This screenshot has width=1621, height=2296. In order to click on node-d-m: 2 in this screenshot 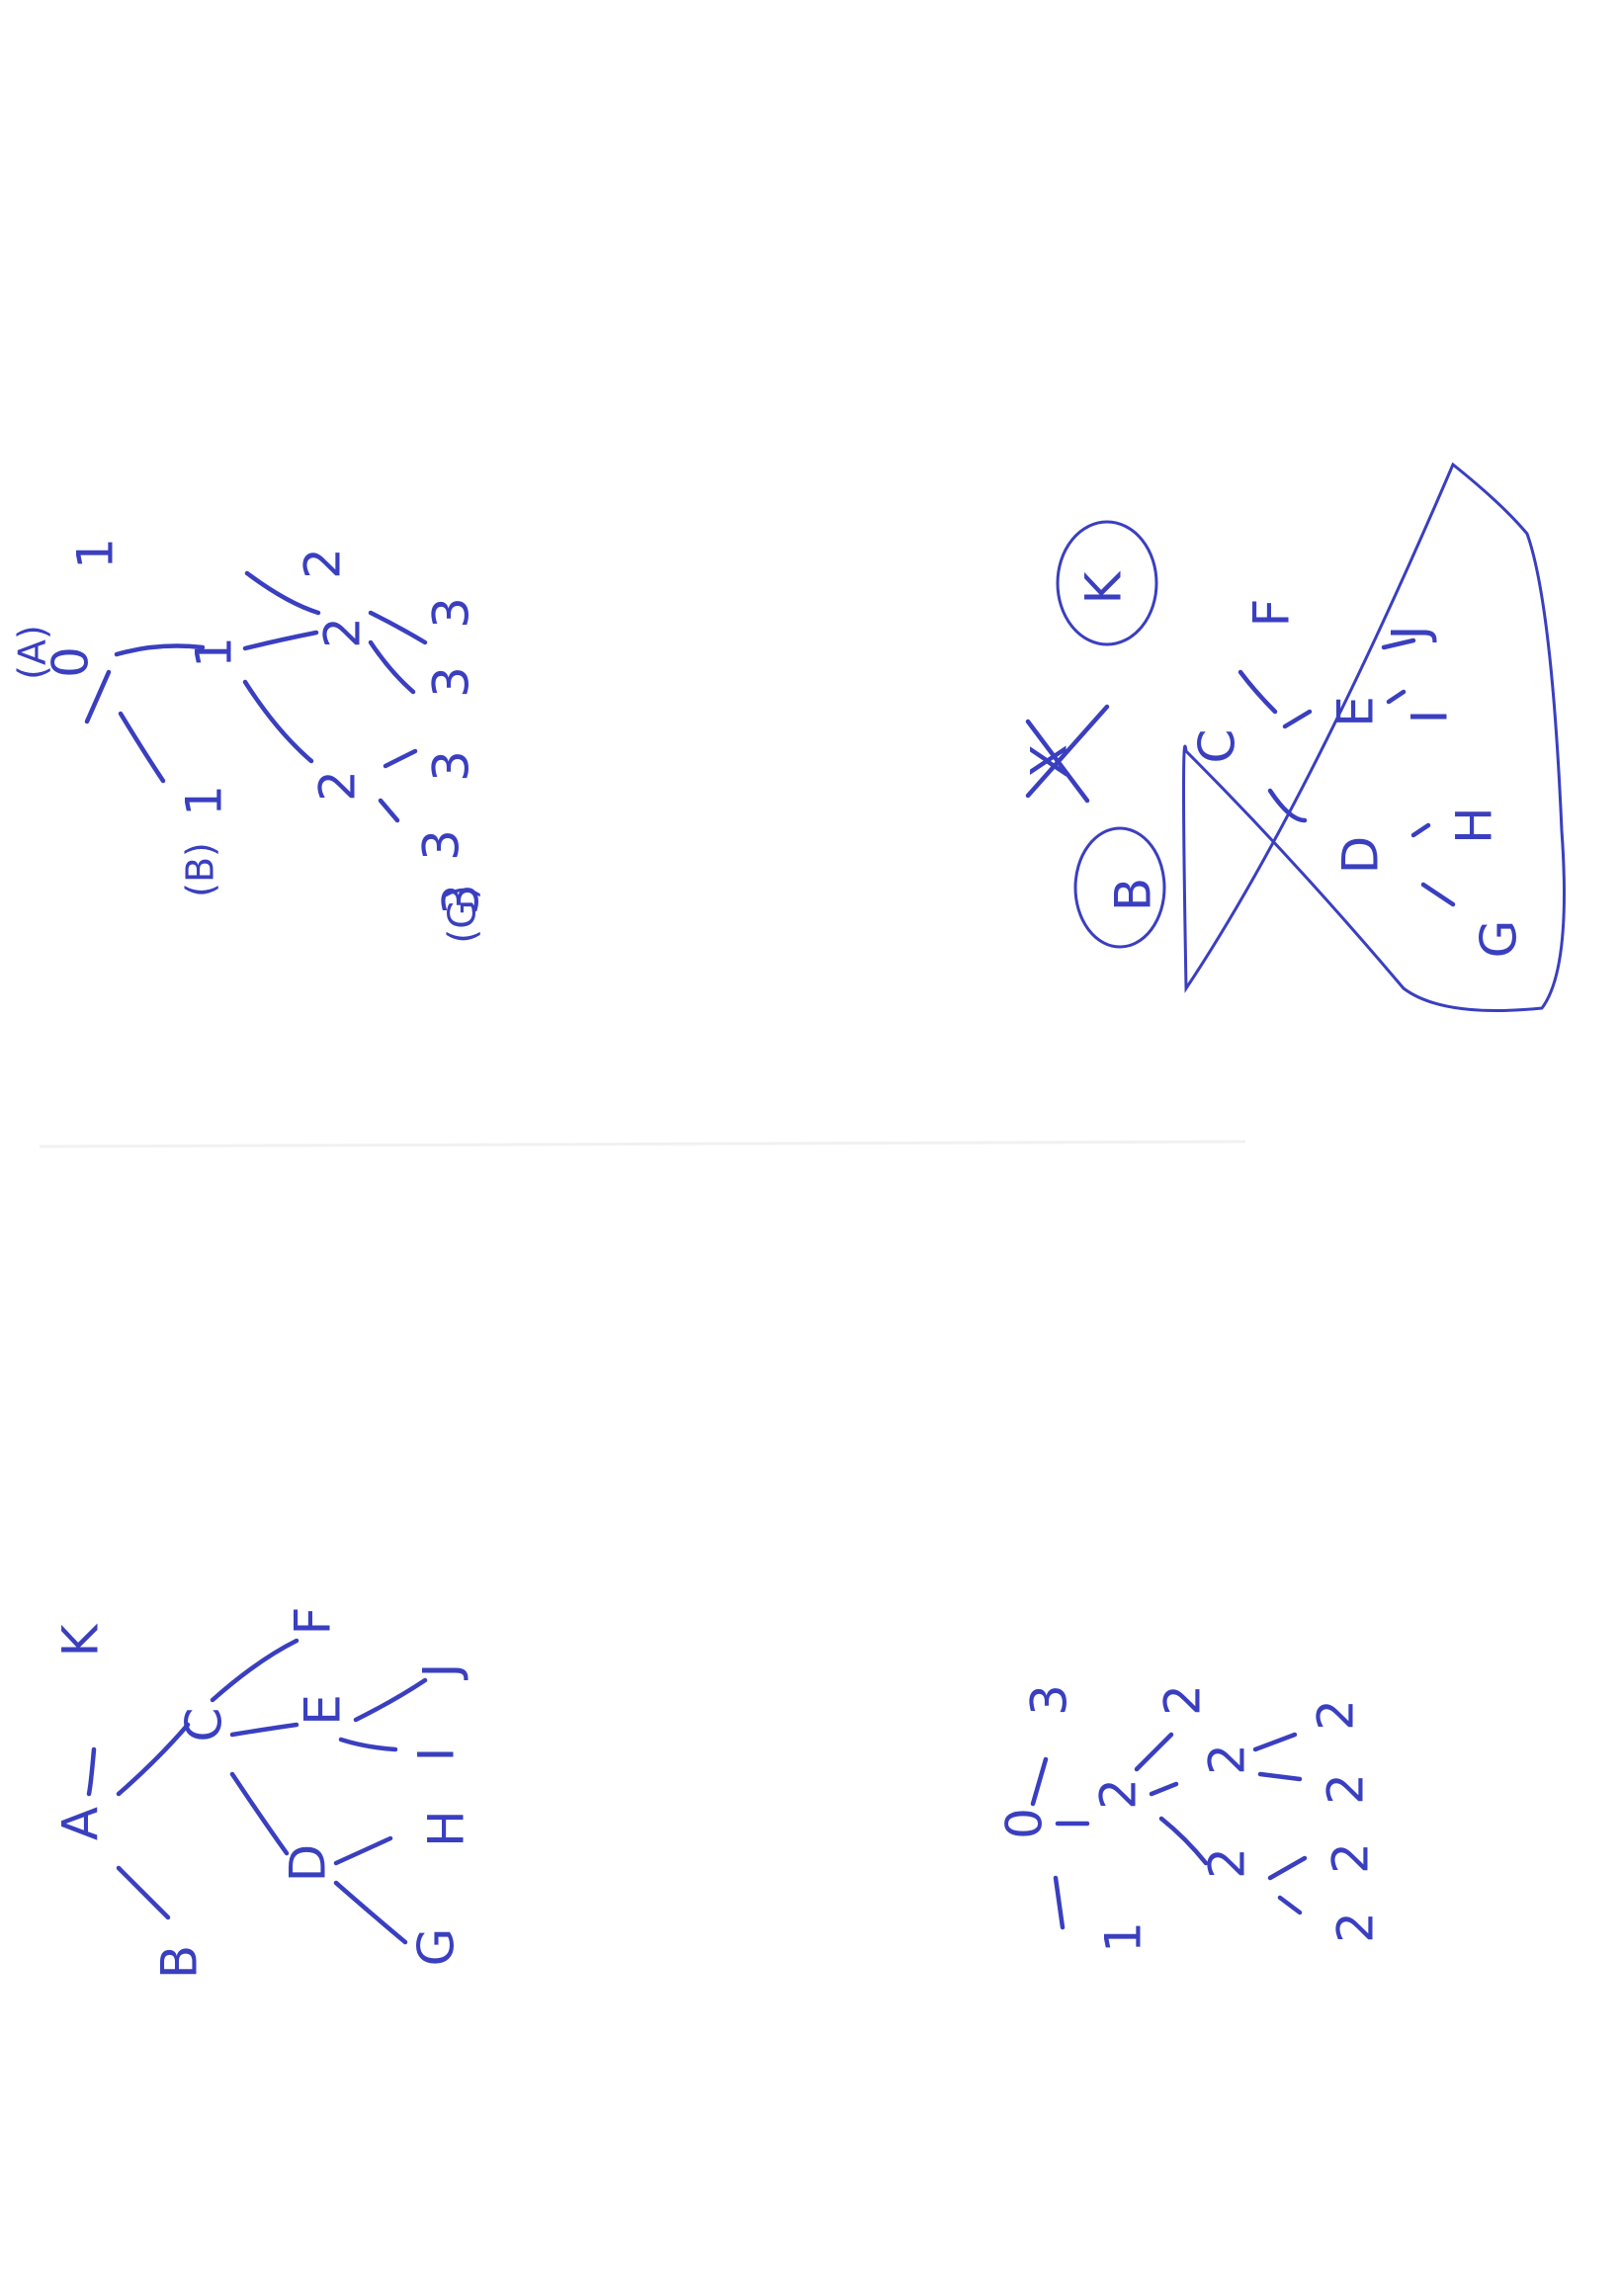, I will do `click(1119, 1794)`.